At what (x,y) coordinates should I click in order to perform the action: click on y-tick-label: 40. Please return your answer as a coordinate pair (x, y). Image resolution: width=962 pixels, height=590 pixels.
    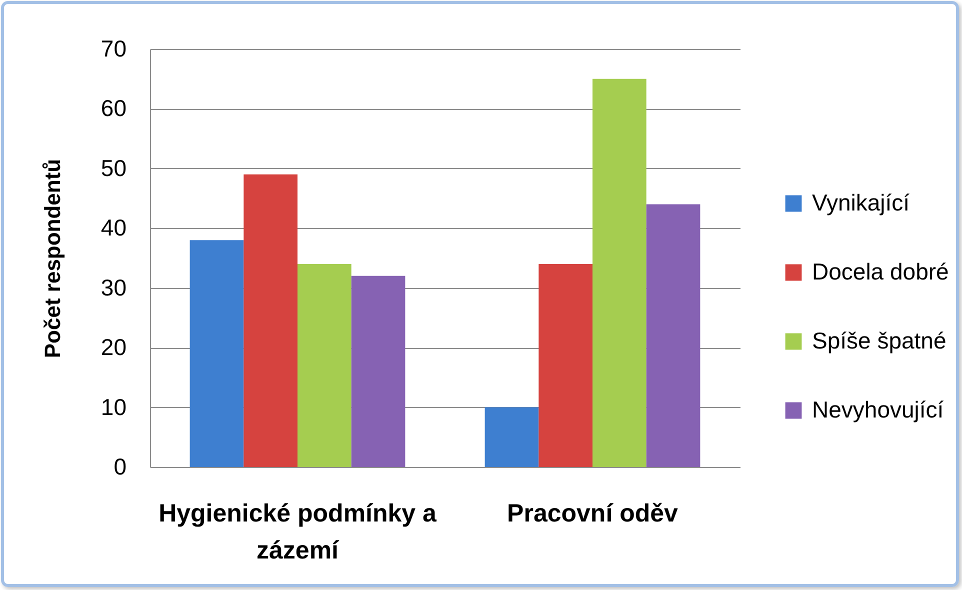
    Looking at the image, I should click on (113, 227).